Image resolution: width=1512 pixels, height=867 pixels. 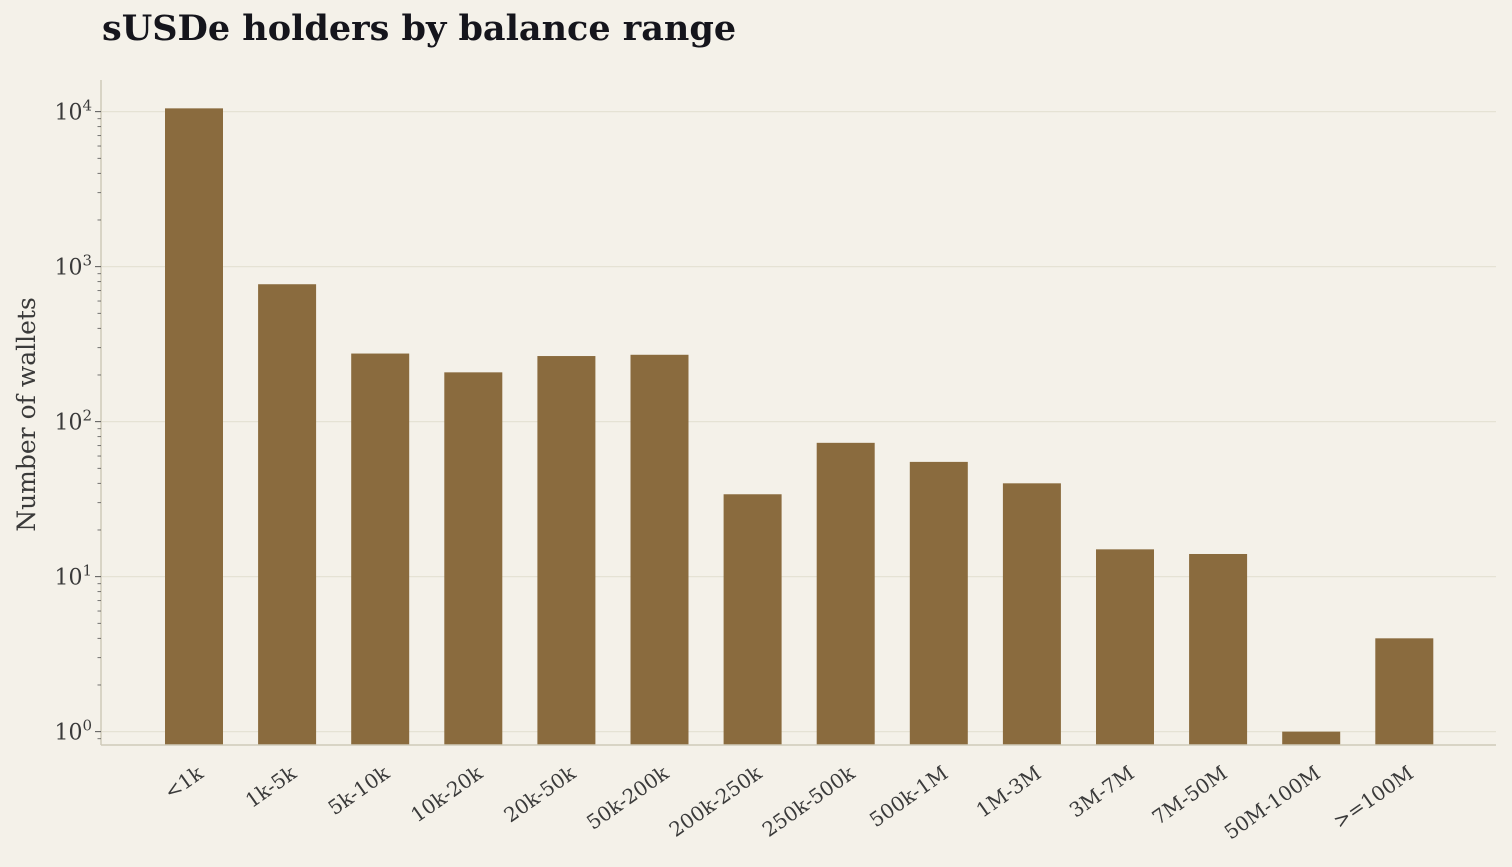 What do you see at coordinates (271, 786) in the screenshot?
I see `x-tick-label: 1k-5k` at bounding box center [271, 786].